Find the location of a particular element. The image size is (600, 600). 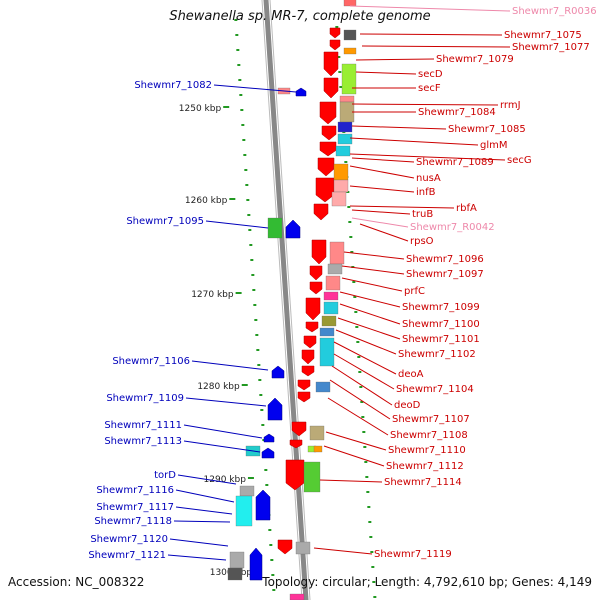

gene-label-forward: deoA is located at coordinates (411, 374).